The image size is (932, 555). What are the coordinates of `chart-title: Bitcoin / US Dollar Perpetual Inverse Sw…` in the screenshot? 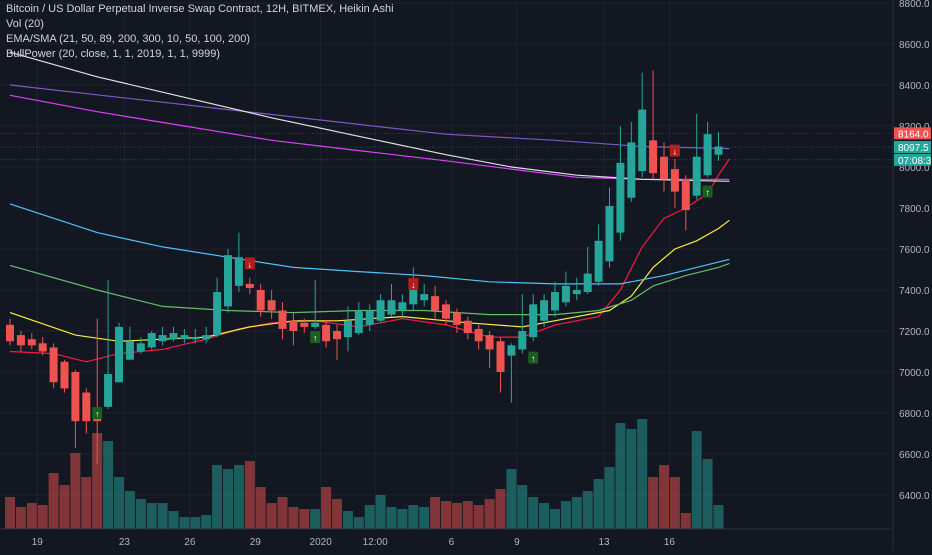 It's located at (200, 9).